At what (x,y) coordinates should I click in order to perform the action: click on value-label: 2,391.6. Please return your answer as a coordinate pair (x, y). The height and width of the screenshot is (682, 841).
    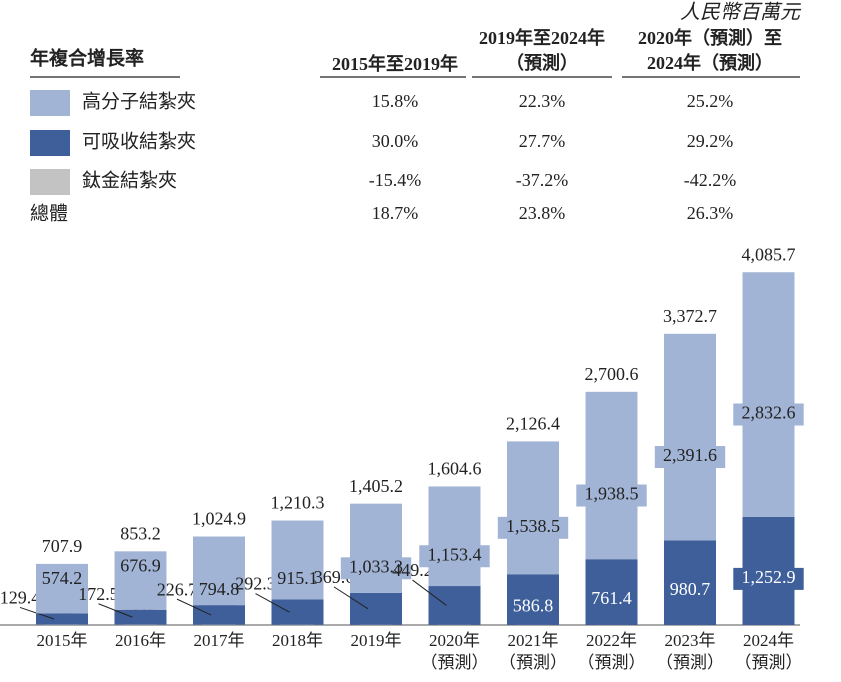
    Looking at the image, I should click on (690, 455).